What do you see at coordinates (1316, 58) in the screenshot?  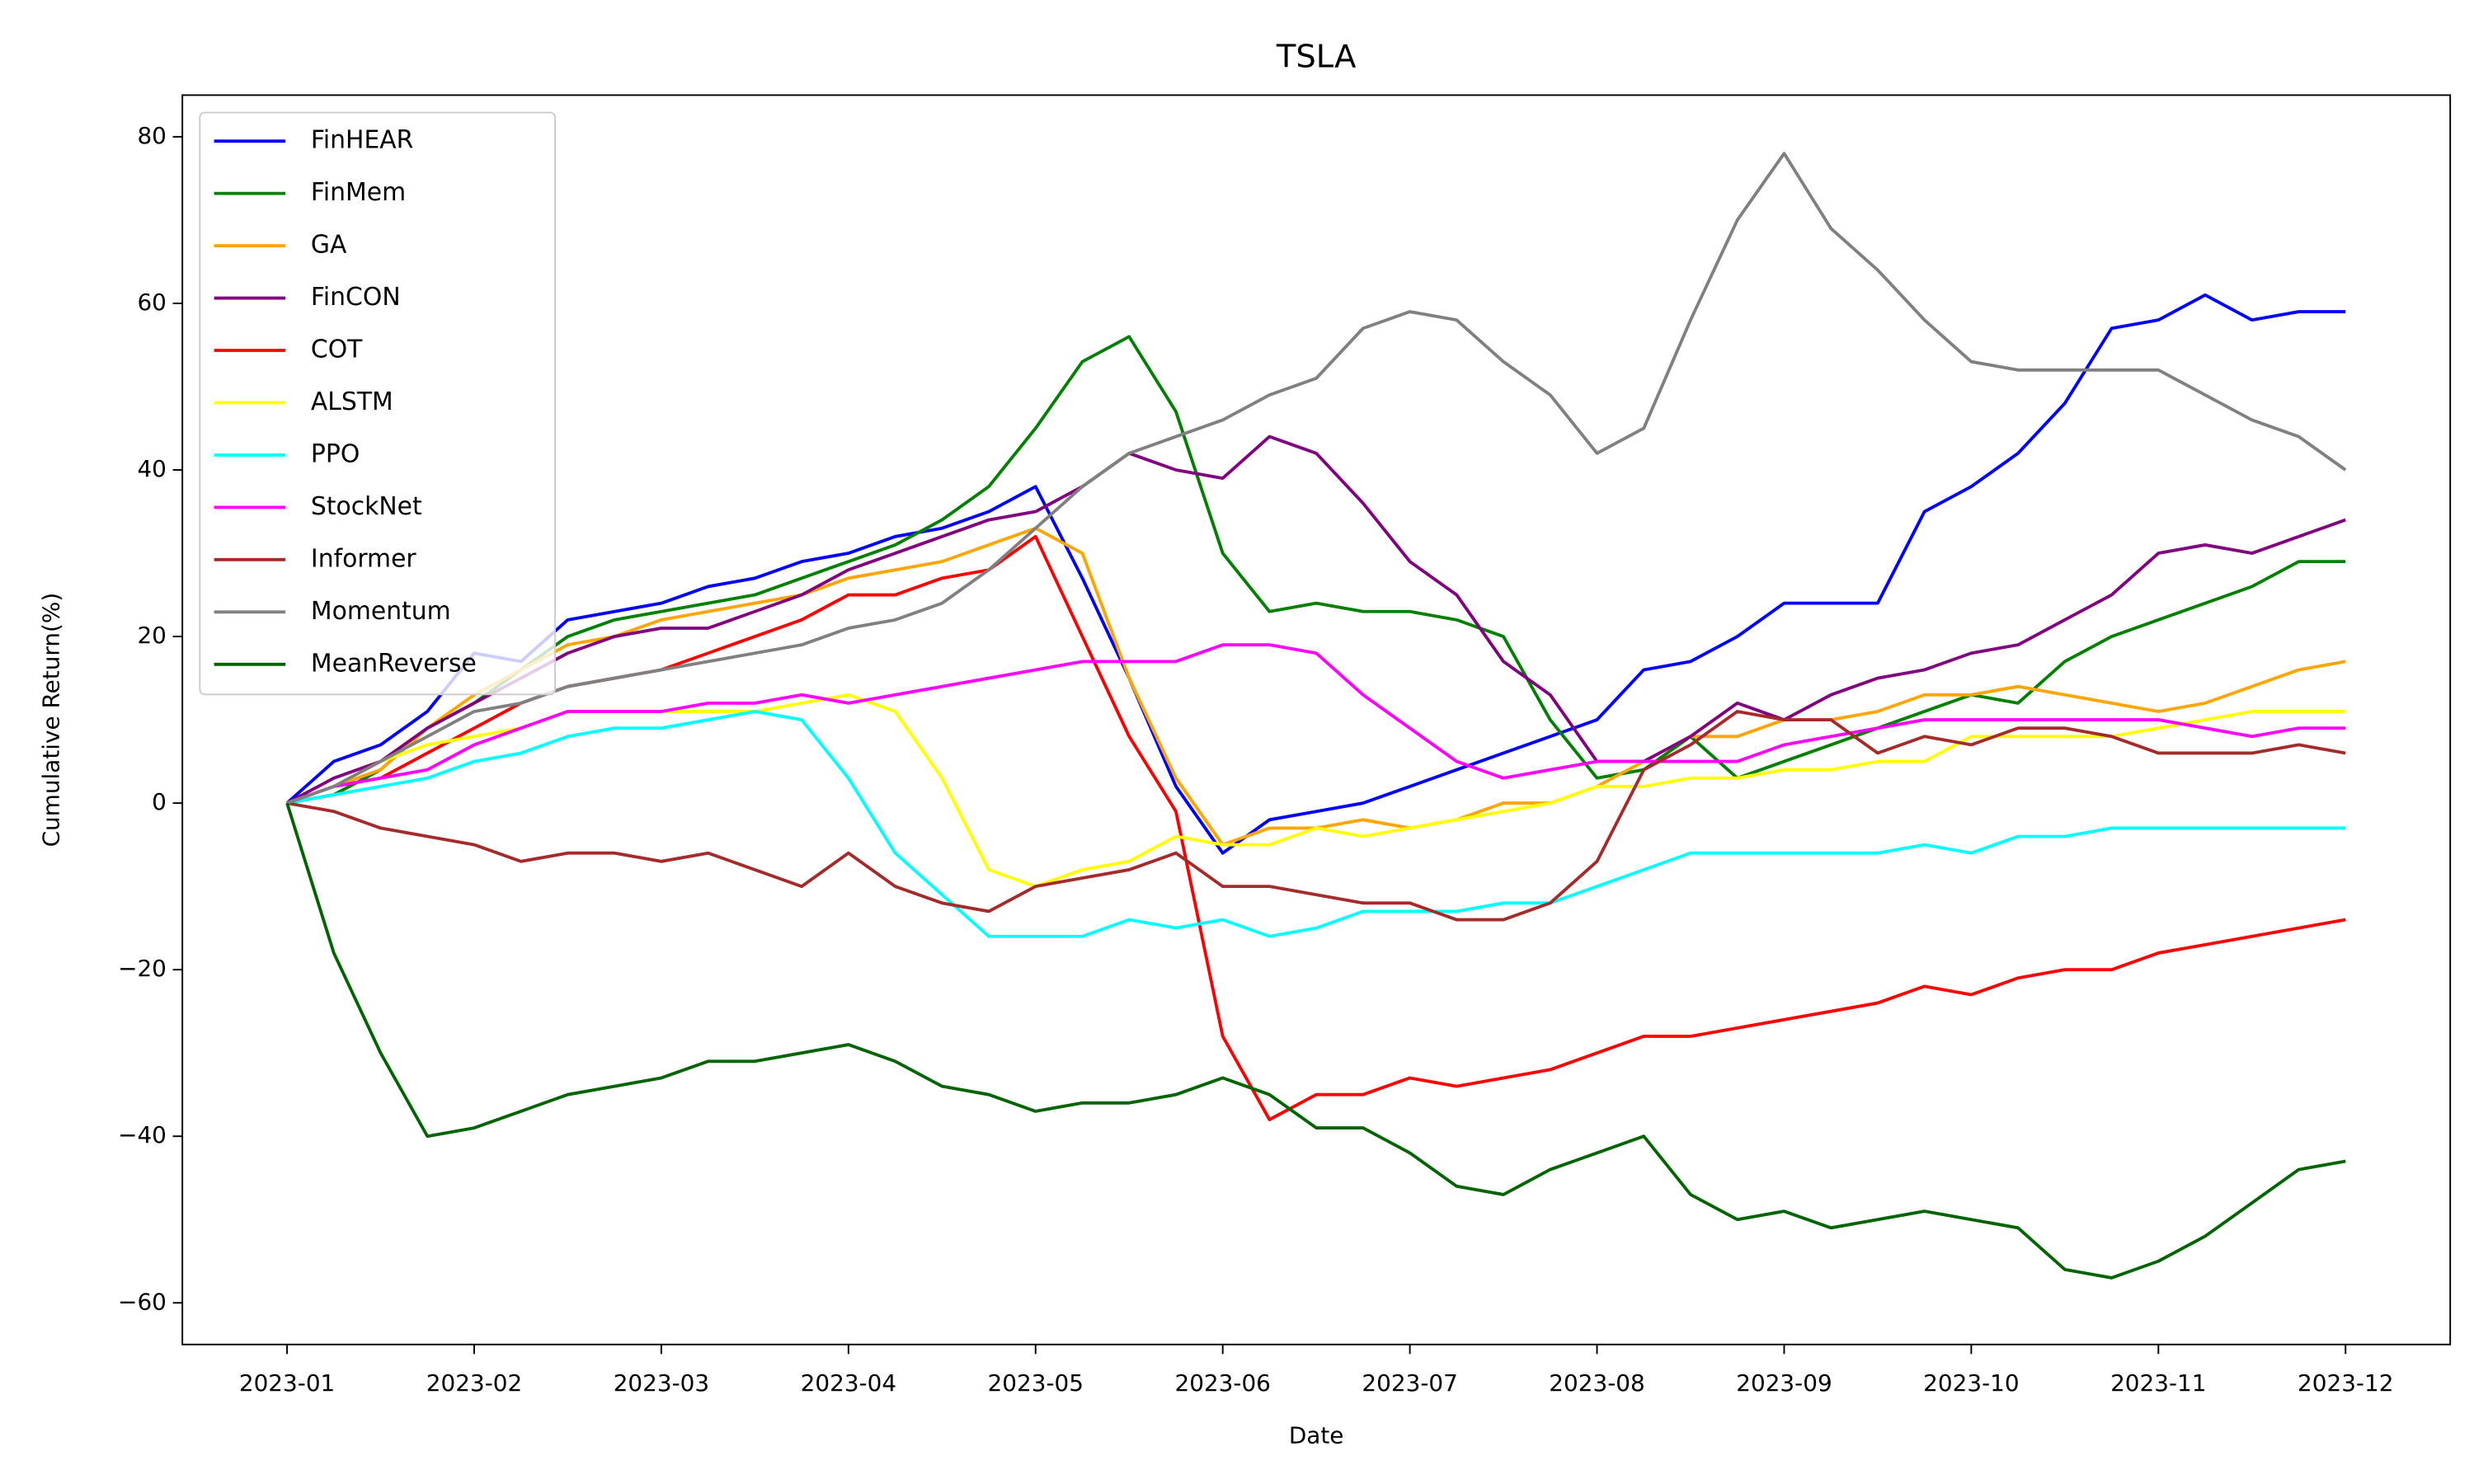 I see `chart-title: TSLA` at bounding box center [1316, 58].